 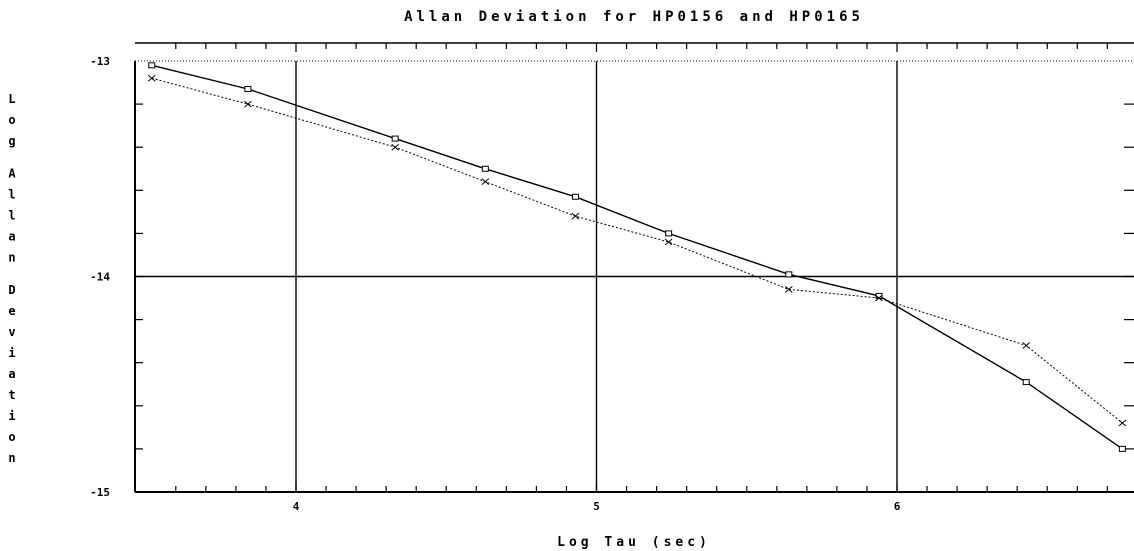 What do you see at coordinates (12, 174) in the screenshot?
I see `y-label-char: A` at bounding box center [12, 174].